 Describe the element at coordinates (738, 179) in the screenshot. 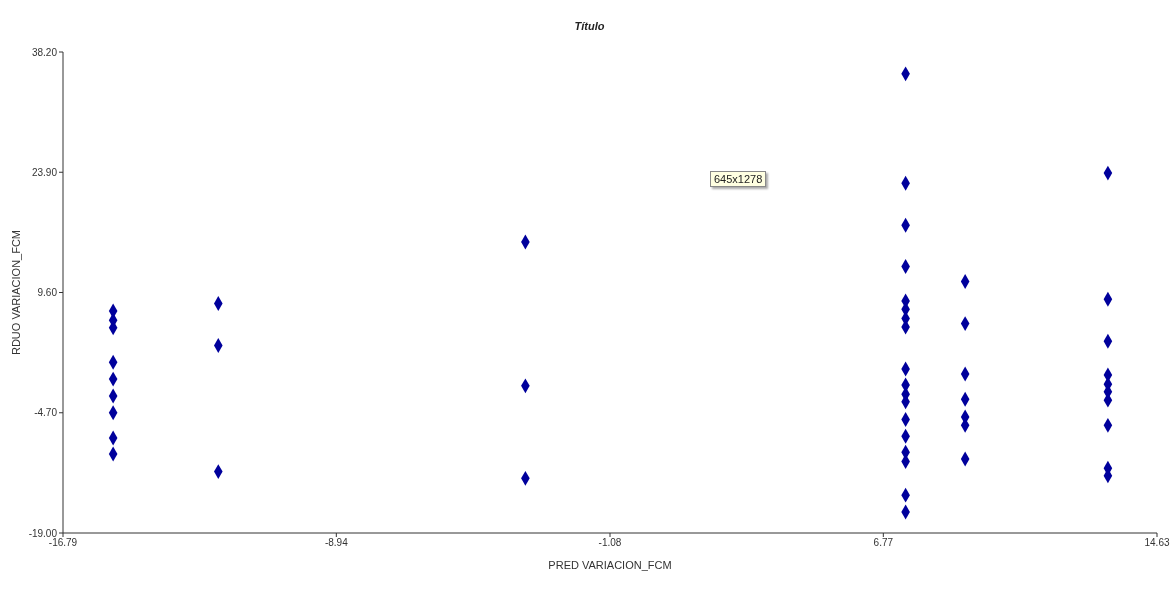

I see `annotation: 645x1278` at that location.